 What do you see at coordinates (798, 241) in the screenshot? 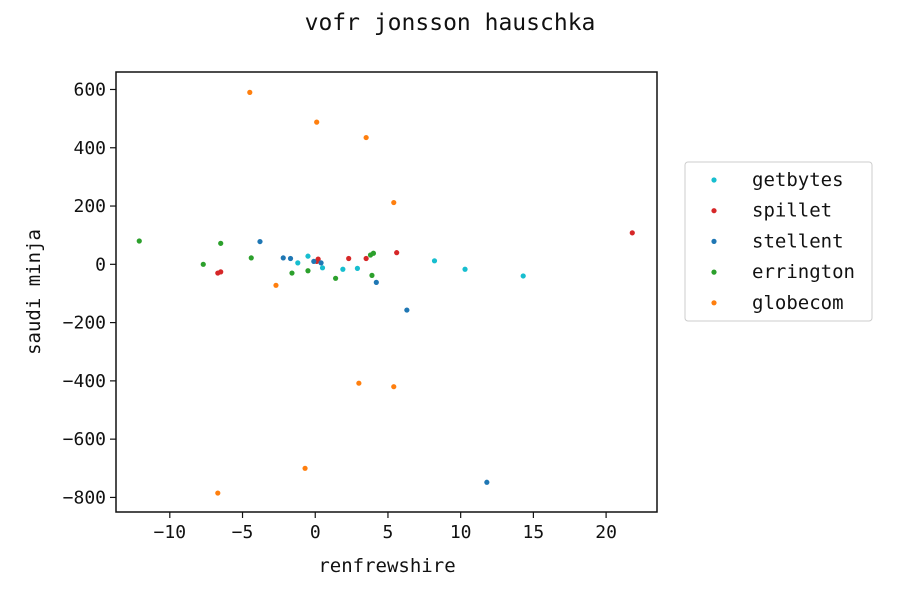
I see `legend-label-stellent: stellent` at bounding box center [798, 241].